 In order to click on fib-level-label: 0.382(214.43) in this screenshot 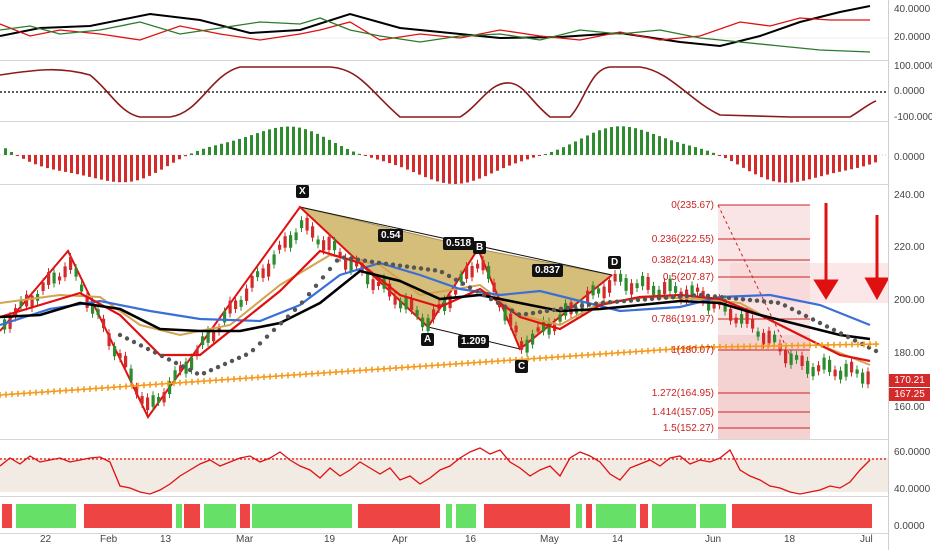, I will do `click(682, 260)`.